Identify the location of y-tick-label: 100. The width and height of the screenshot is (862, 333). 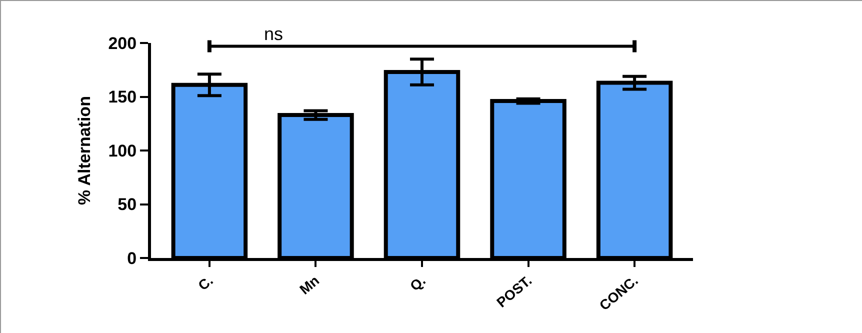
(122, 150).